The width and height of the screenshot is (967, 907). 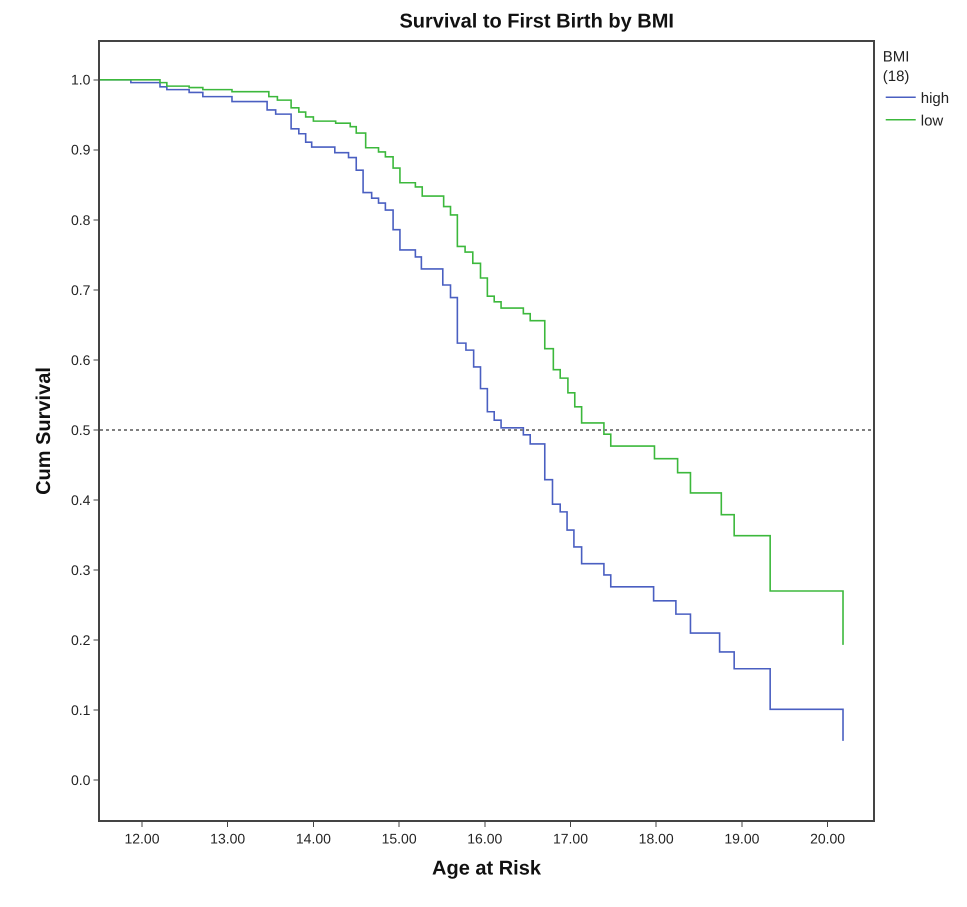 I want to click on x-tick-label: 15.00, so click(x=399, y=838).